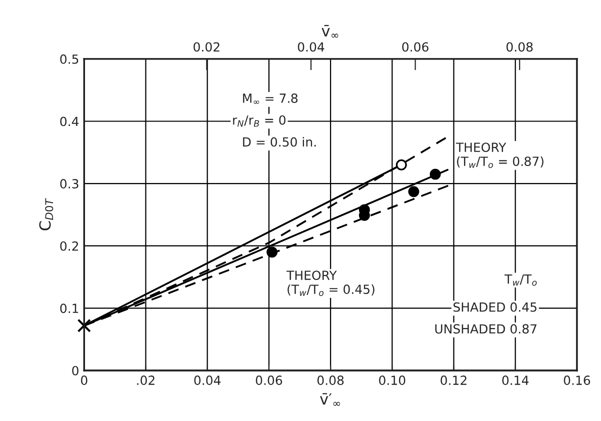  What do you see at coordinates (577, 381) in the screenshot?
I see `x-tick-label: 0.16` at bounding box center [577, 381].